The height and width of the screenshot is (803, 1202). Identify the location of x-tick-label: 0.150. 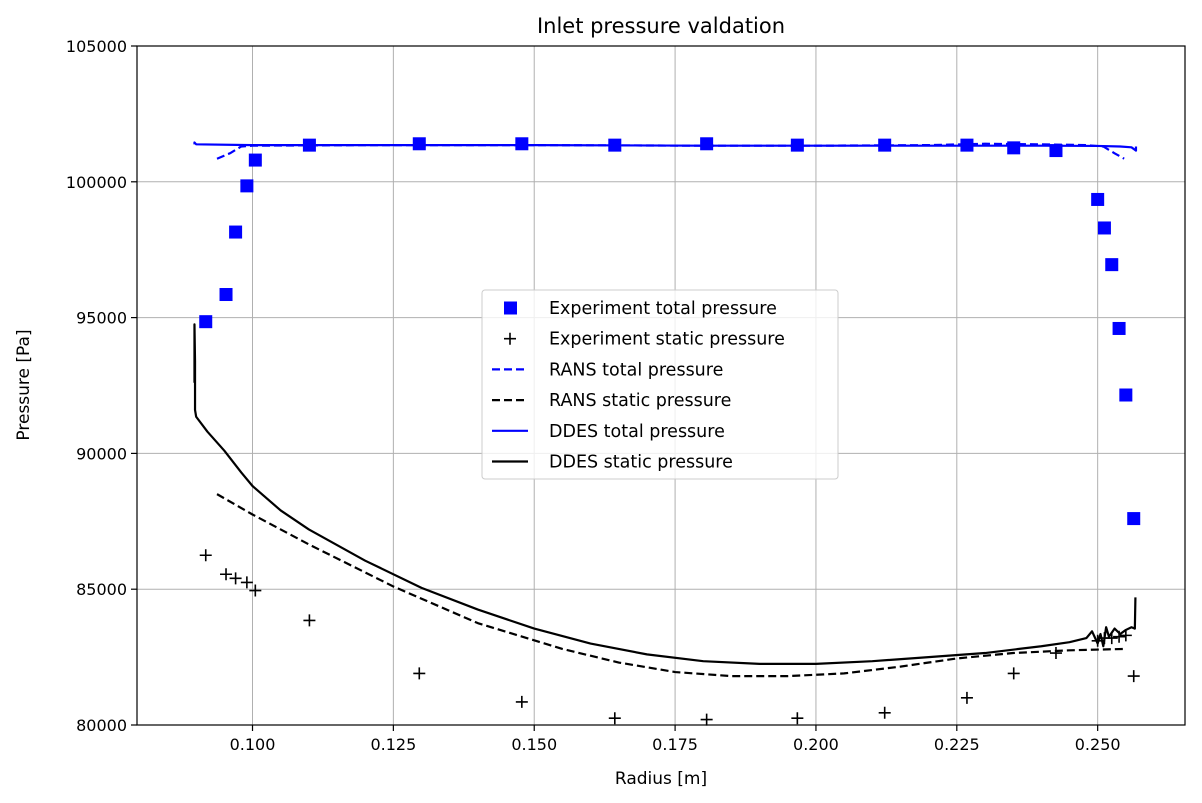
(534, 744).